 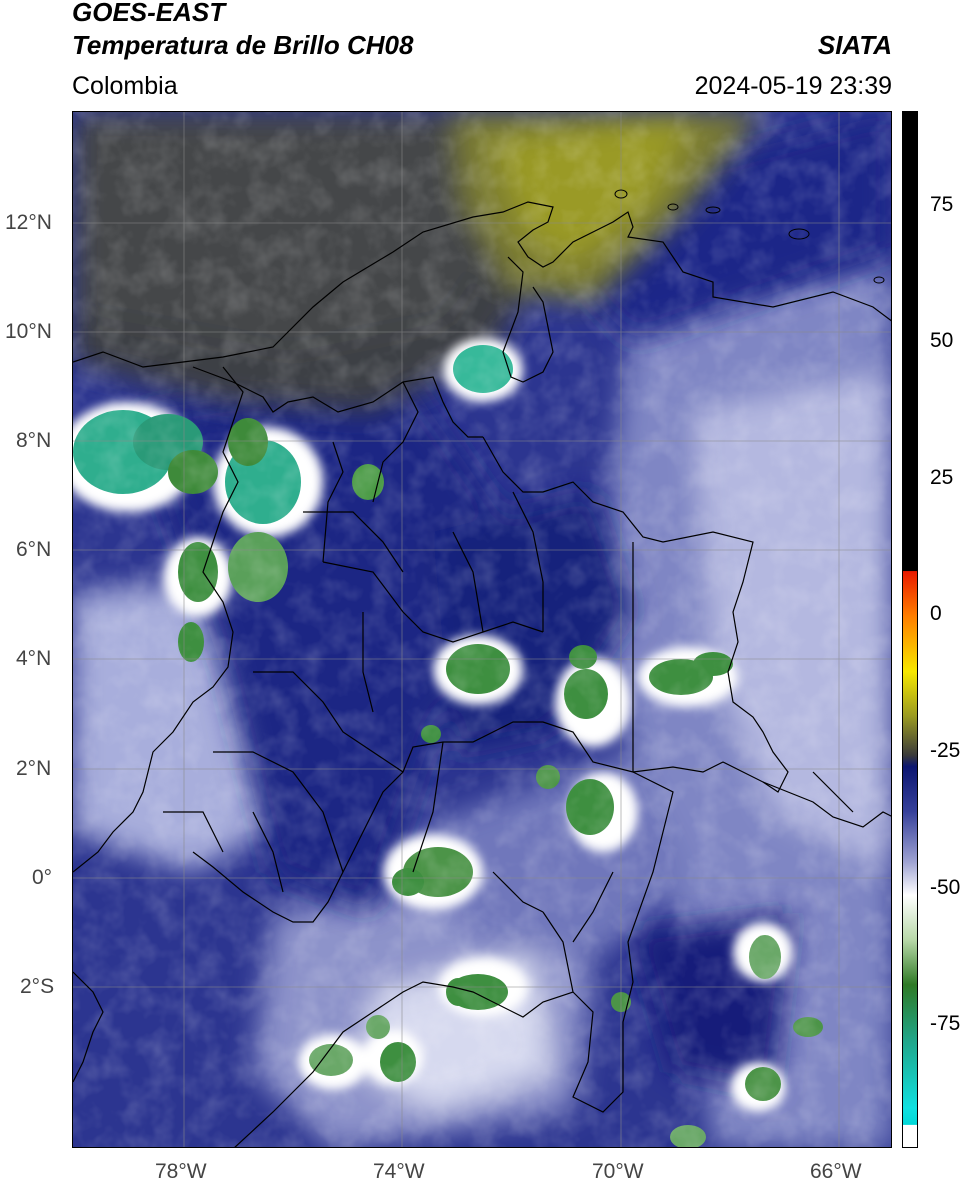 I want to click on source-label: SIATA, so click(x=854, y=45).